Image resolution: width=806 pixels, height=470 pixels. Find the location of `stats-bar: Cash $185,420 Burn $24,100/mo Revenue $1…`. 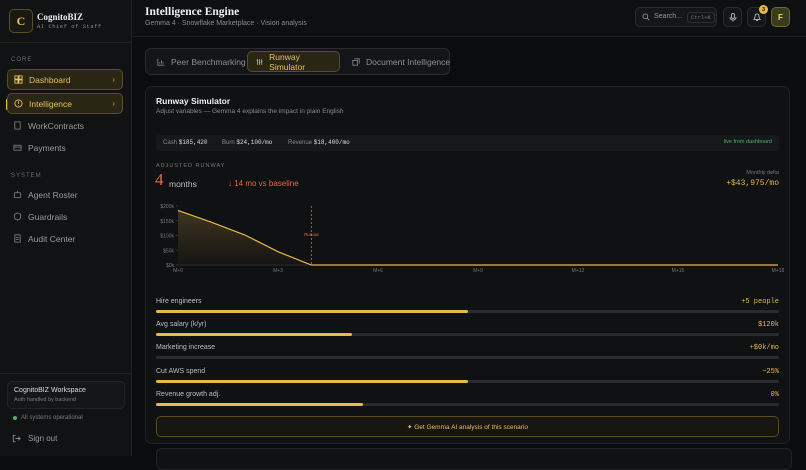

stats-bar: Cash $185,420 Burn $24,100/mo Revenue $1… is located at coordinates (467, 143).